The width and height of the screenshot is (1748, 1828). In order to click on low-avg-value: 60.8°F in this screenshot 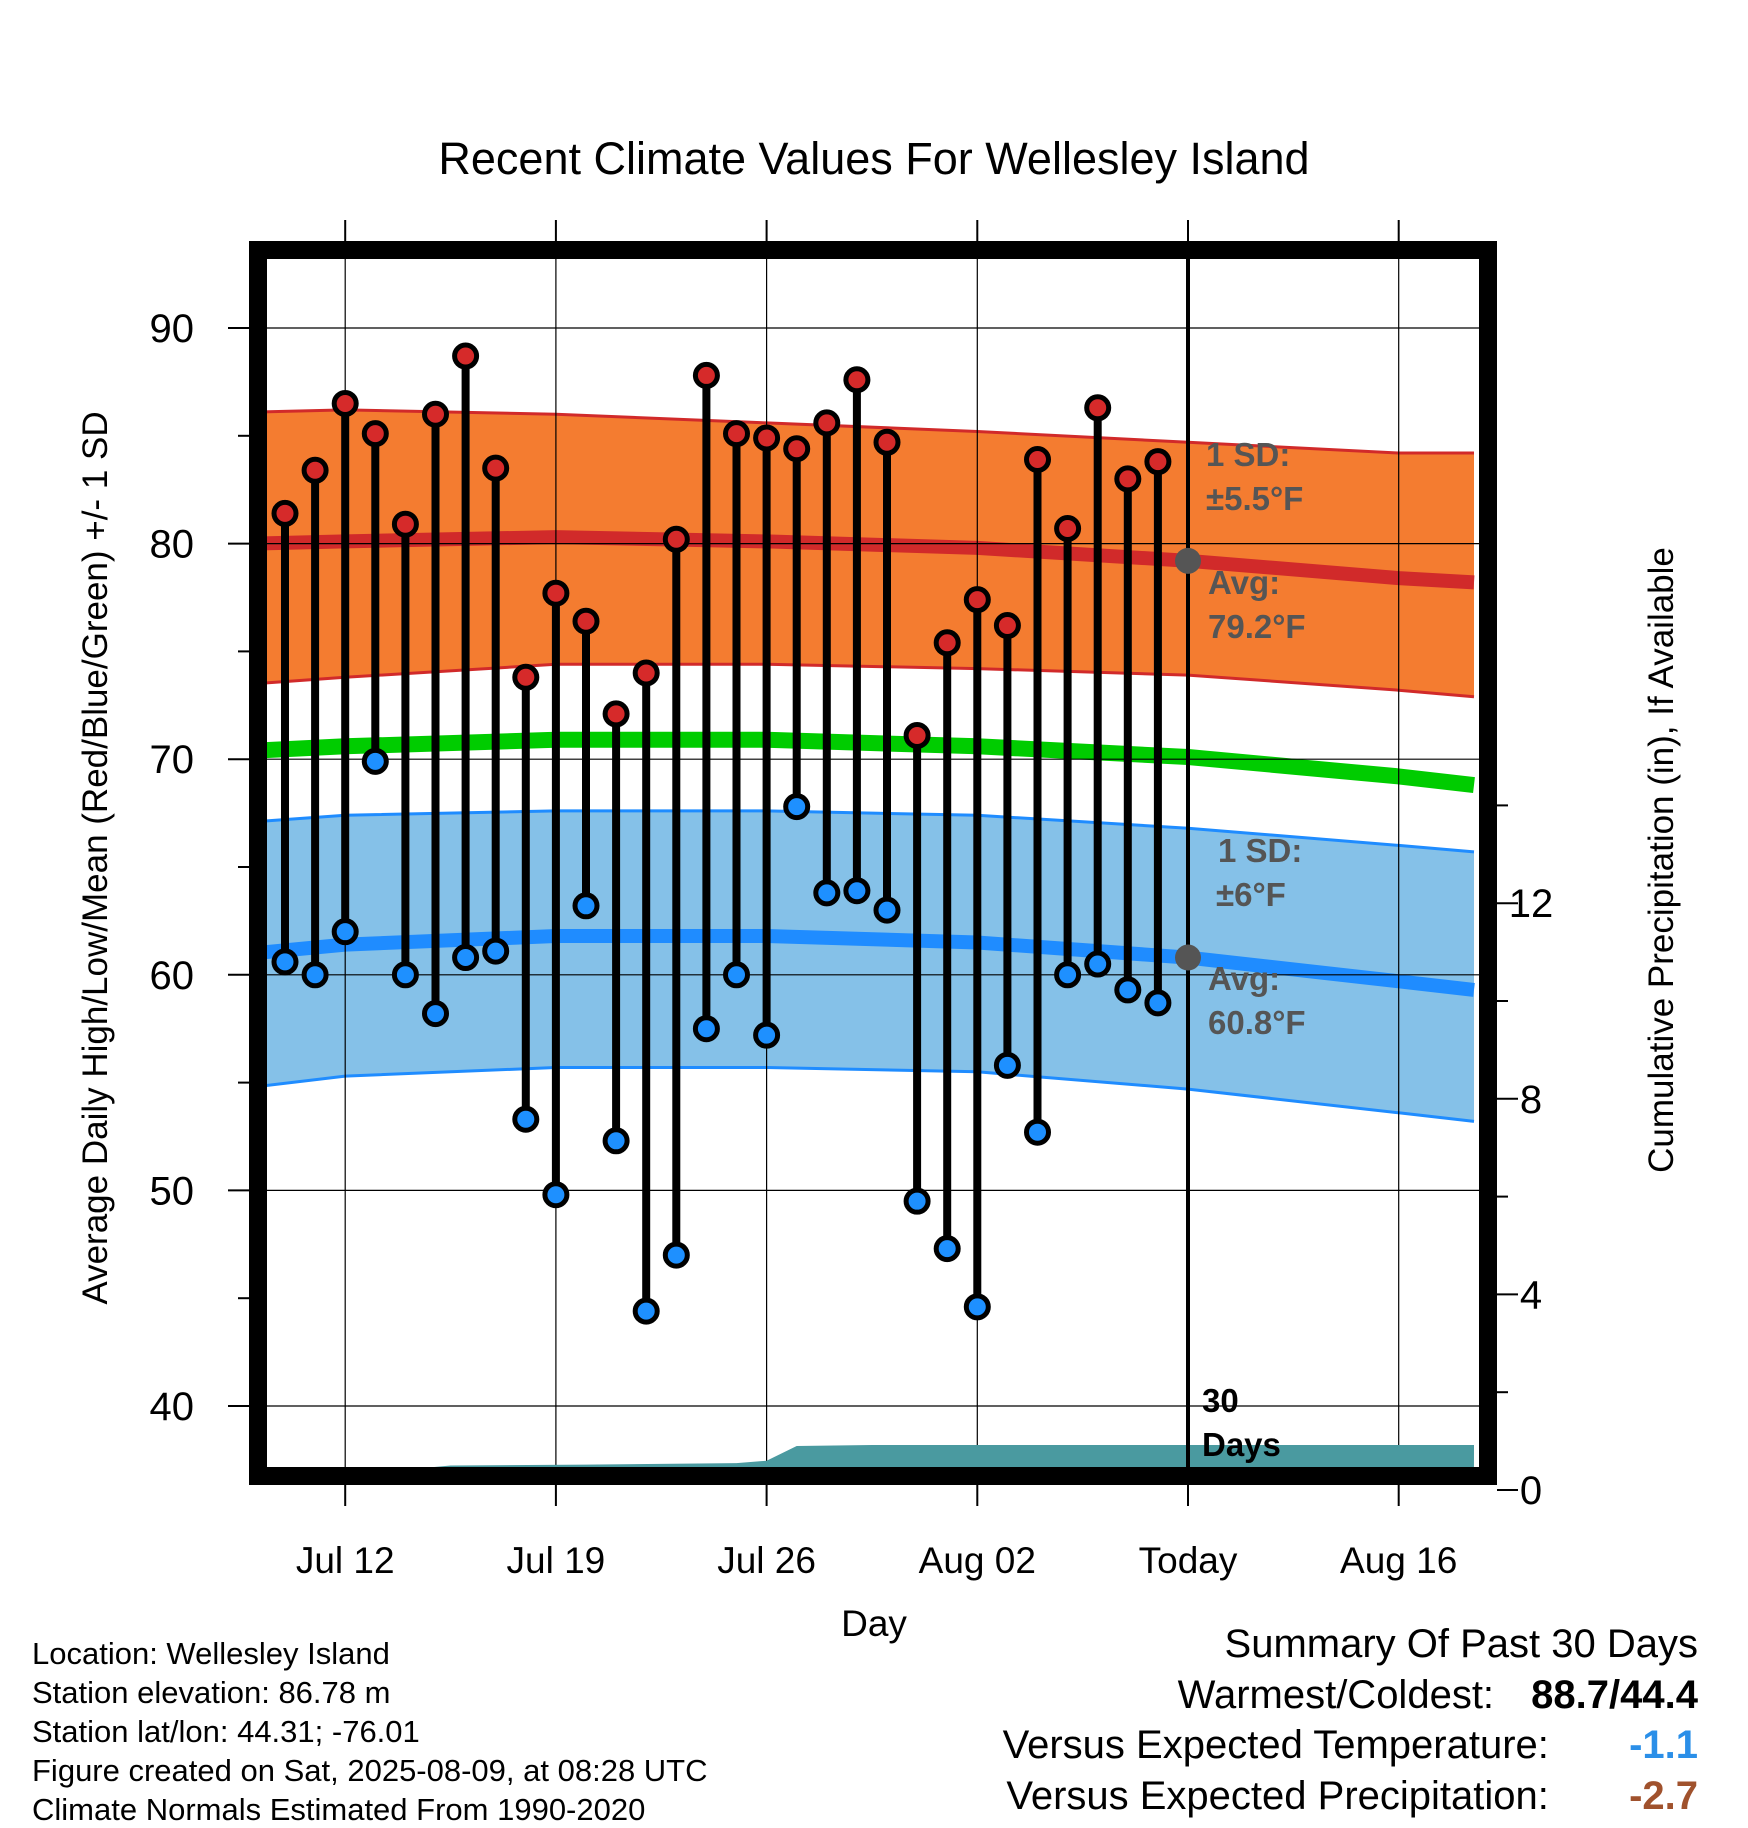, I will do `click(1257, 1022)`.